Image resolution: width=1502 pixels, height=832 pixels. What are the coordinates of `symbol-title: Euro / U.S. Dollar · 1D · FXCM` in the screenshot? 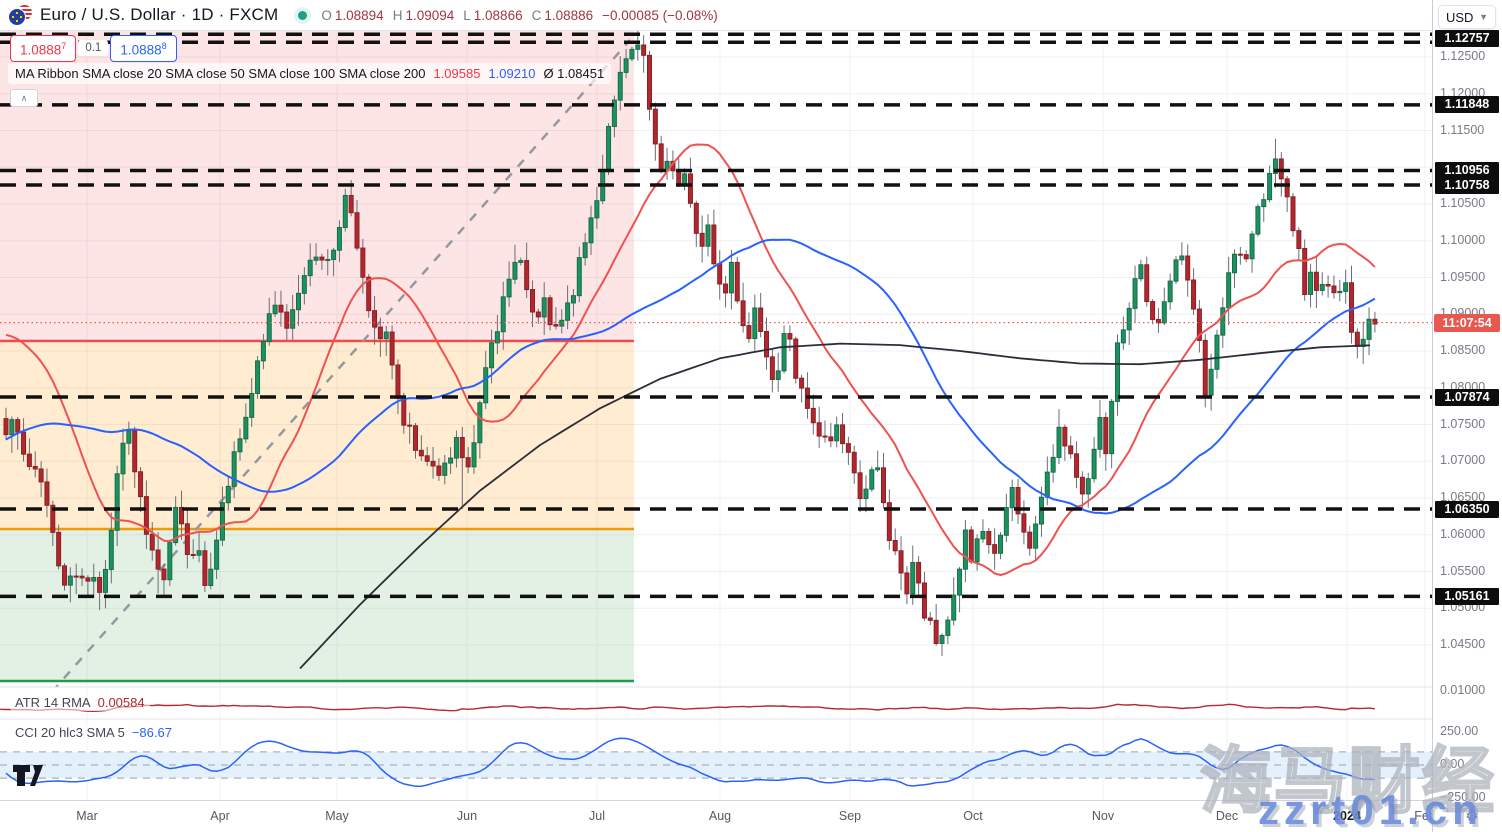 It's located at (159, 14).